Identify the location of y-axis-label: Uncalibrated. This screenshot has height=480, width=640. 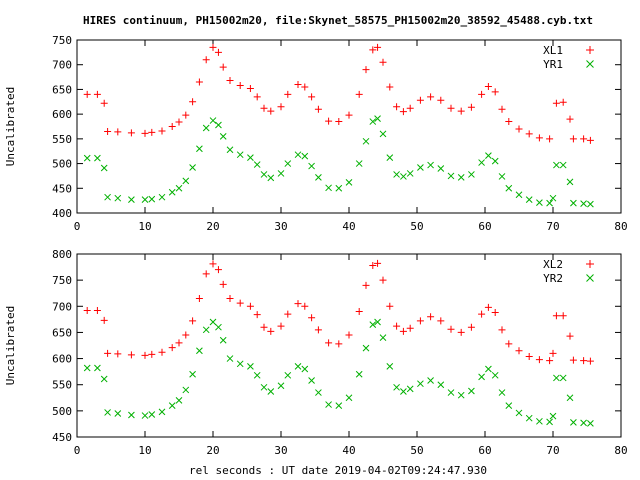
(10, 345).